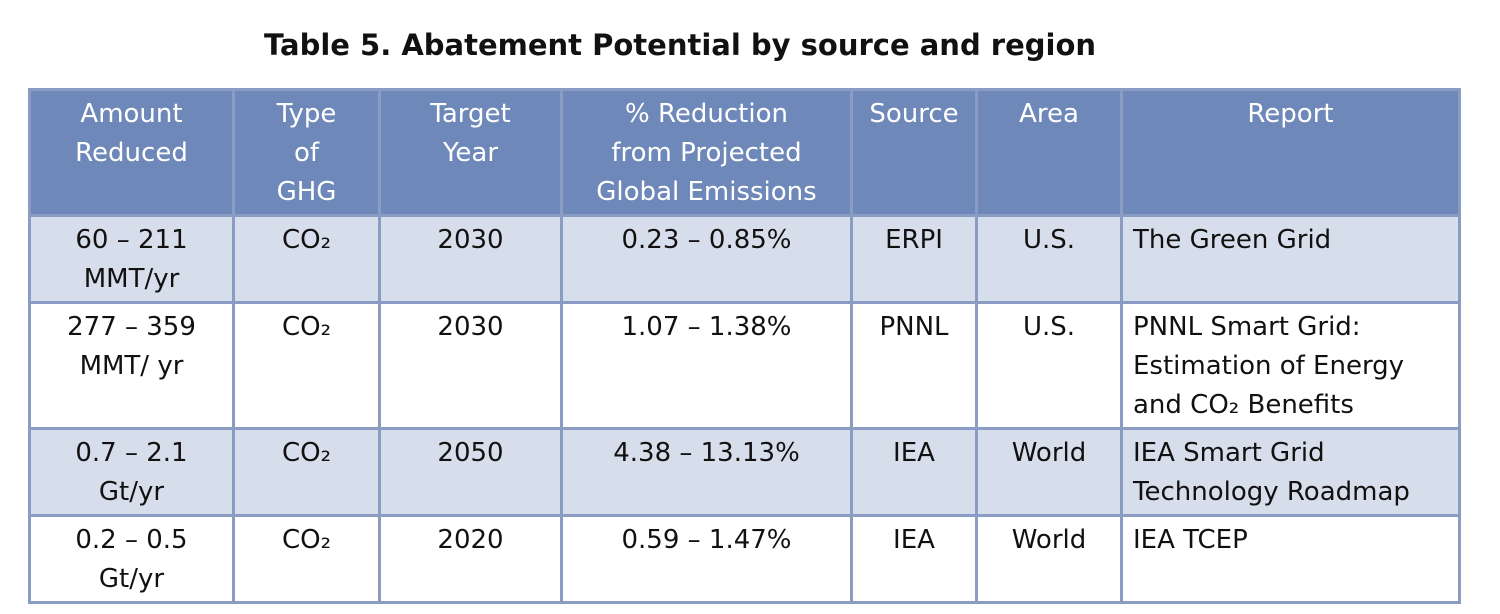 This screenshot has width=1500, height=614. I want to click on cell-line: 0.23 – 0.85%, so click(706, 240).